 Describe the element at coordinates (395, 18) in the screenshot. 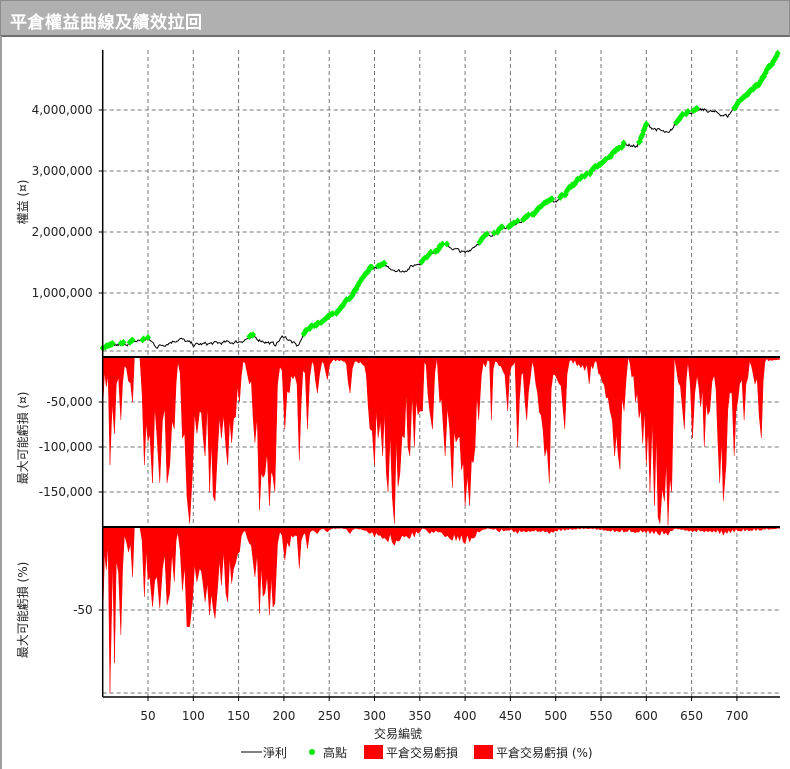

I see `window-title-bar: 平倉權益曲線及績效拉回` at that location.